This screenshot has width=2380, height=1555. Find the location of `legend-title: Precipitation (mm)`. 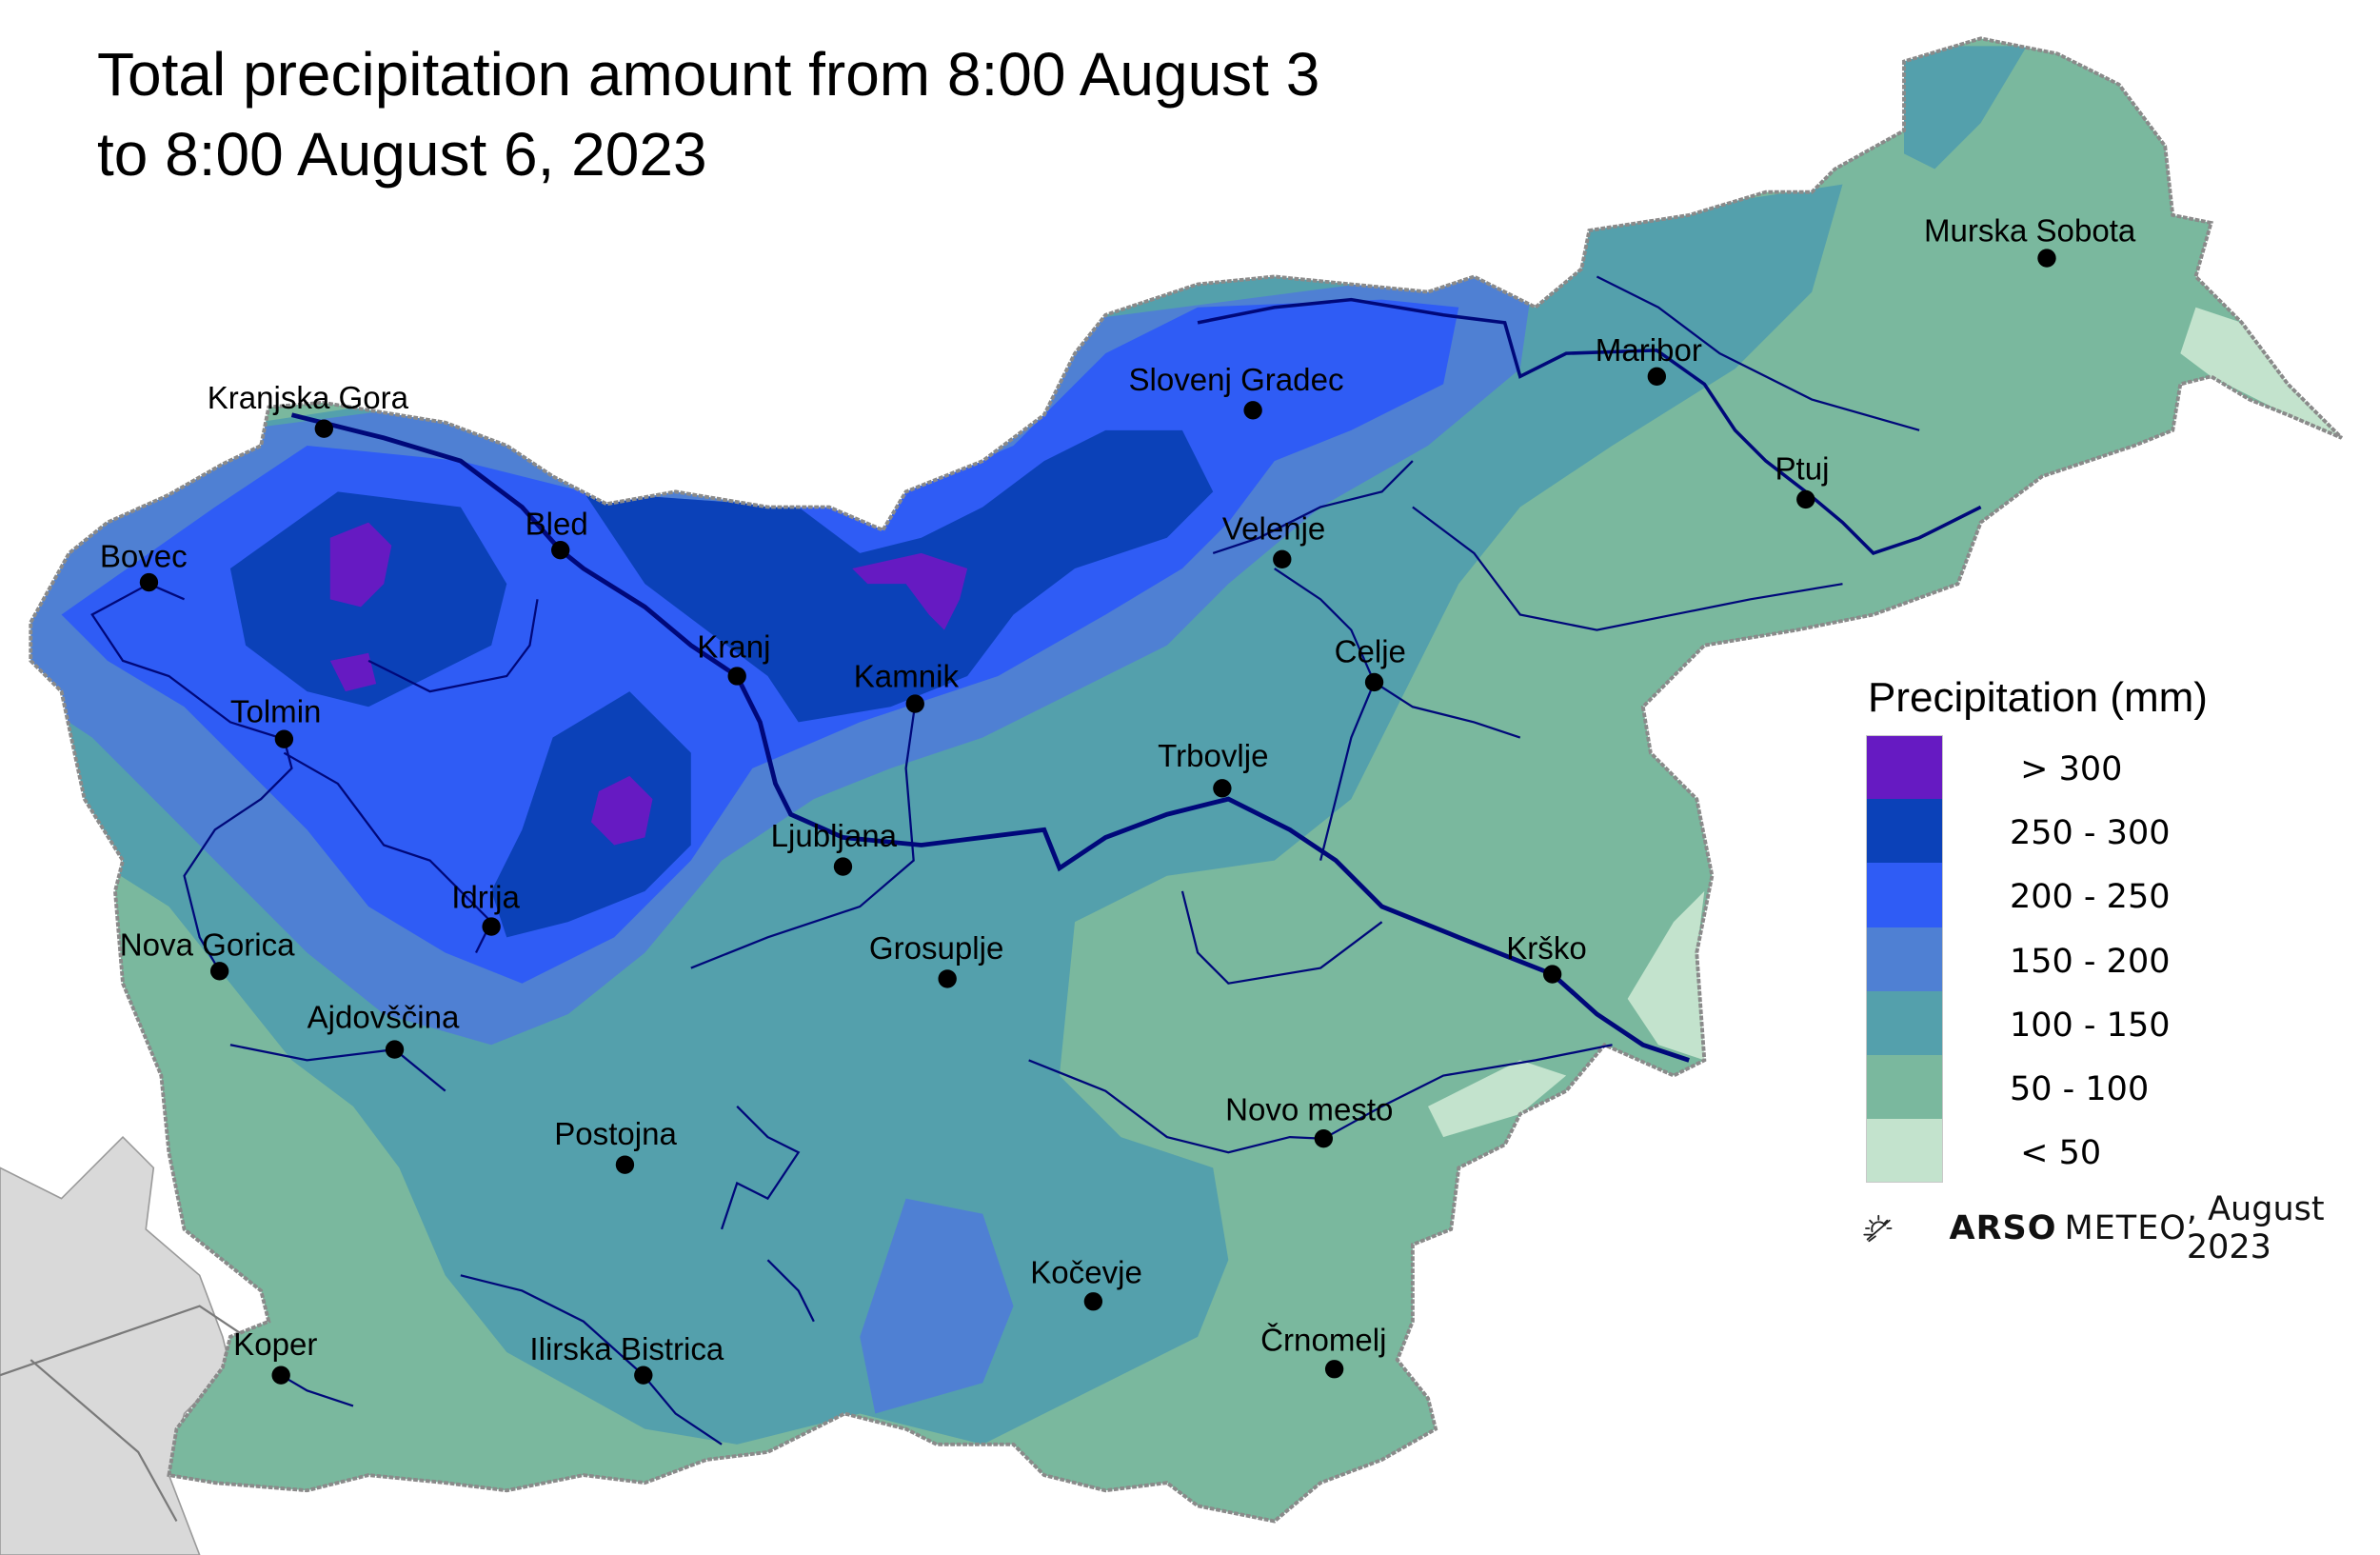

legend-title: Precipitation (mm) is located at coordinates (2038, 698).